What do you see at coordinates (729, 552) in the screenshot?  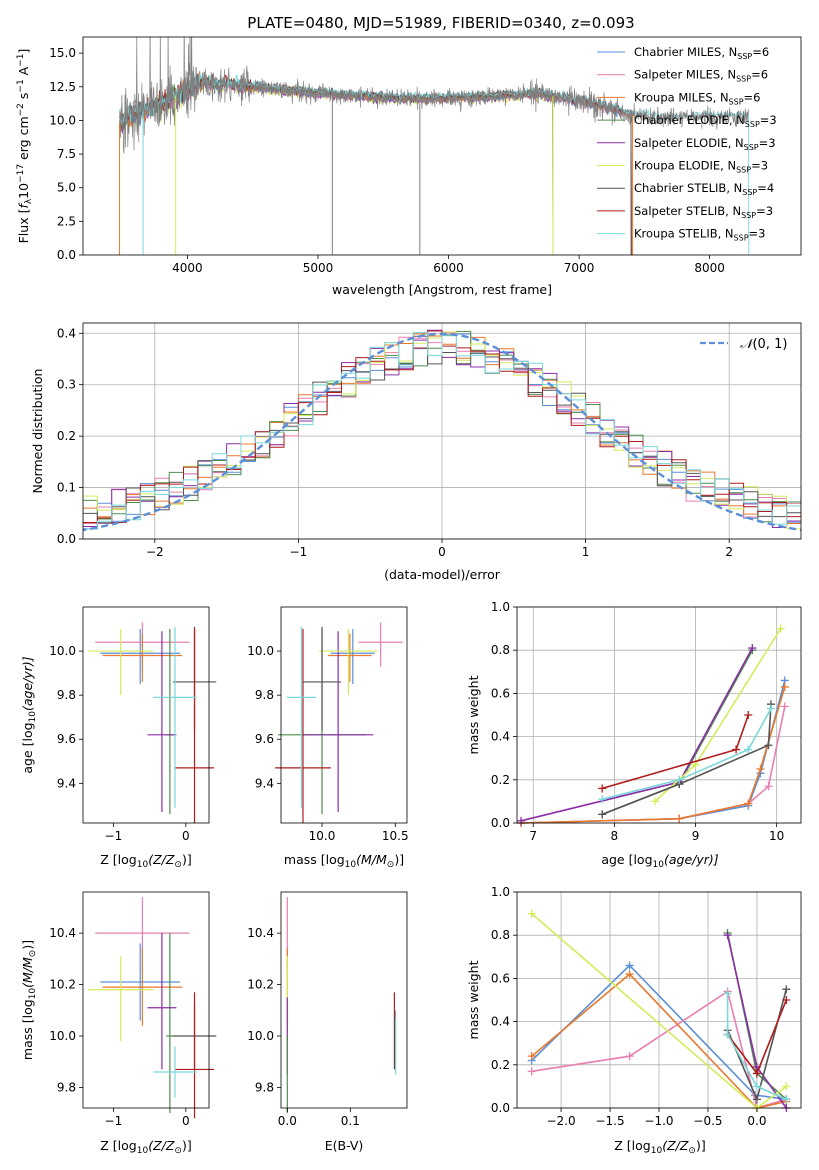 I see `x-tick-label: 2` at bounding box center [729, 552].